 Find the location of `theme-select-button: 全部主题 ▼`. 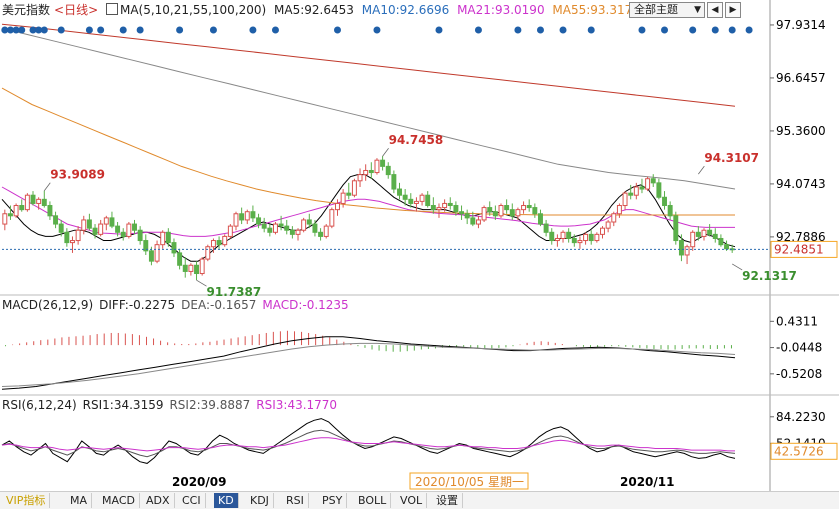

theme-select-button: 全部主题 ▼ is located at coordinates (667, 10).